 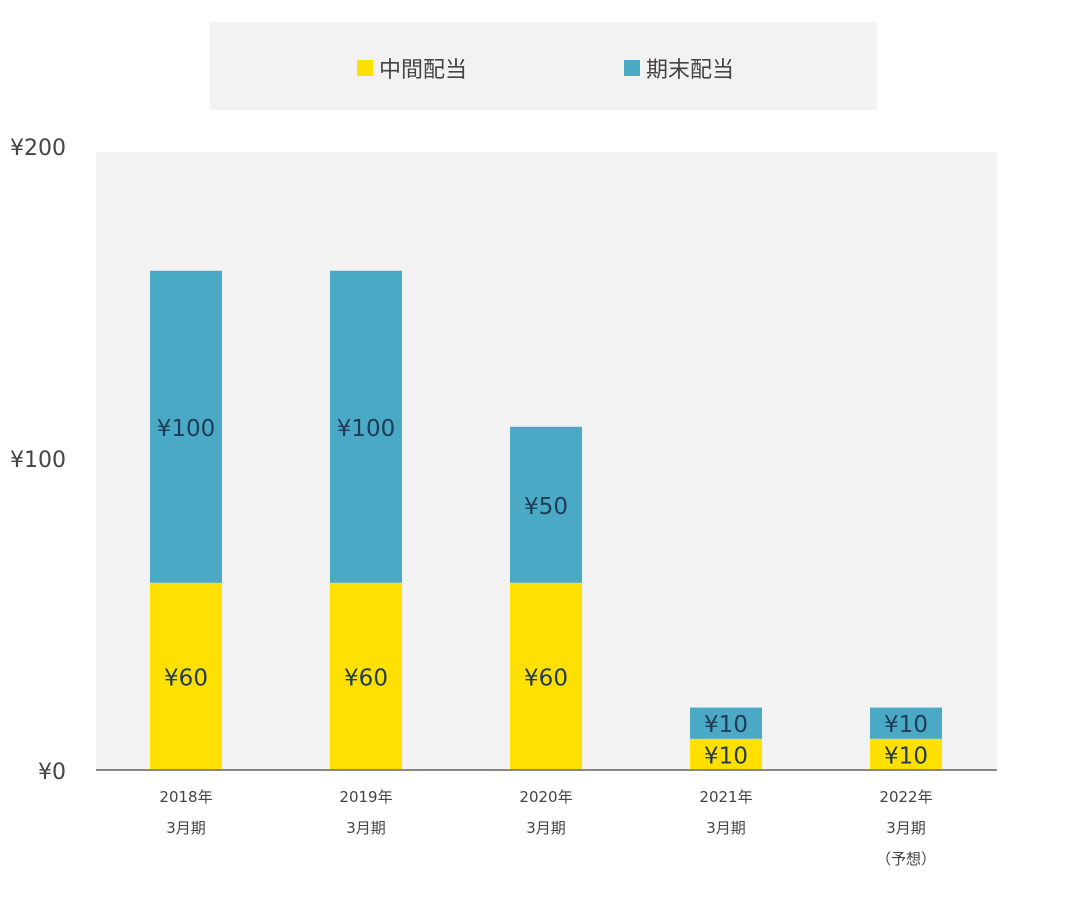 I want to click on y-tick-label: ¥200, so click(x=38, y=148).